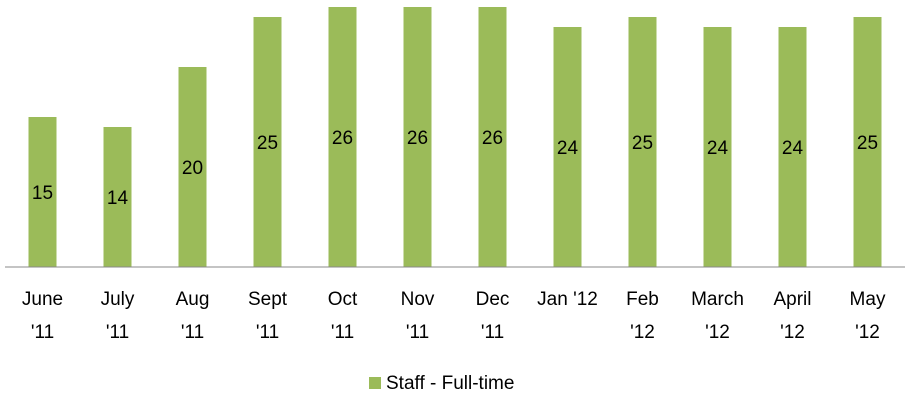  I want to click on x-tick-label: June '11, so click(42, 316).